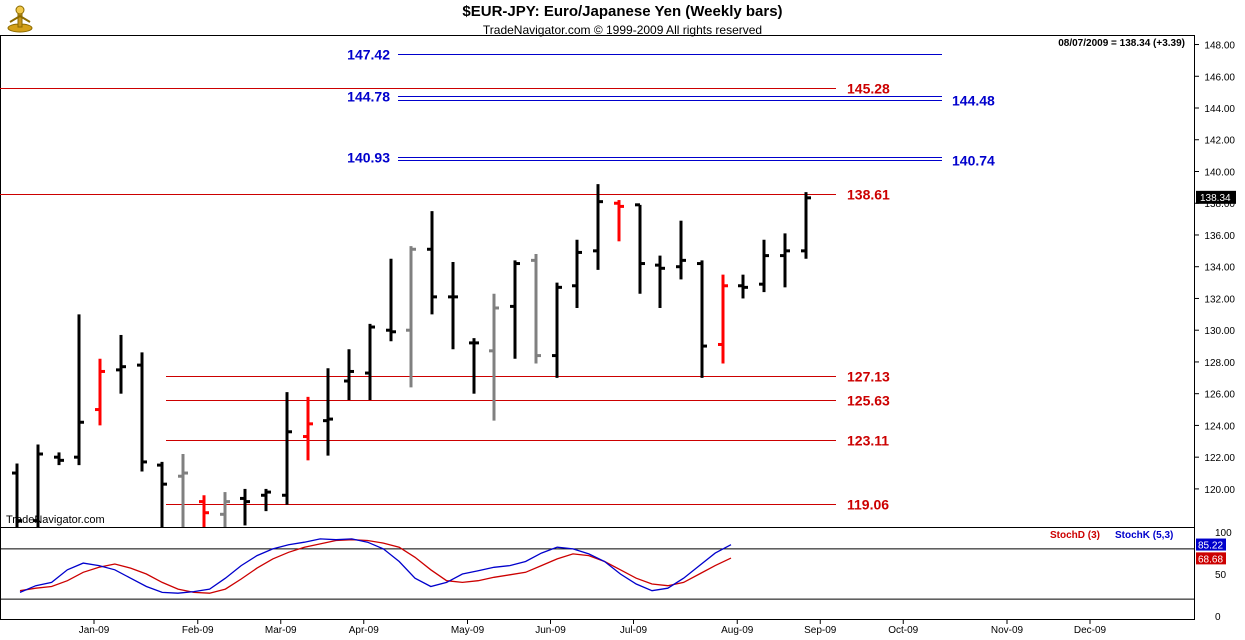 The image size is (1245, 640). Describe the element at coordinates (820, 630) in the screenshot. I see `x-tick-label: Sep-09` at that location.